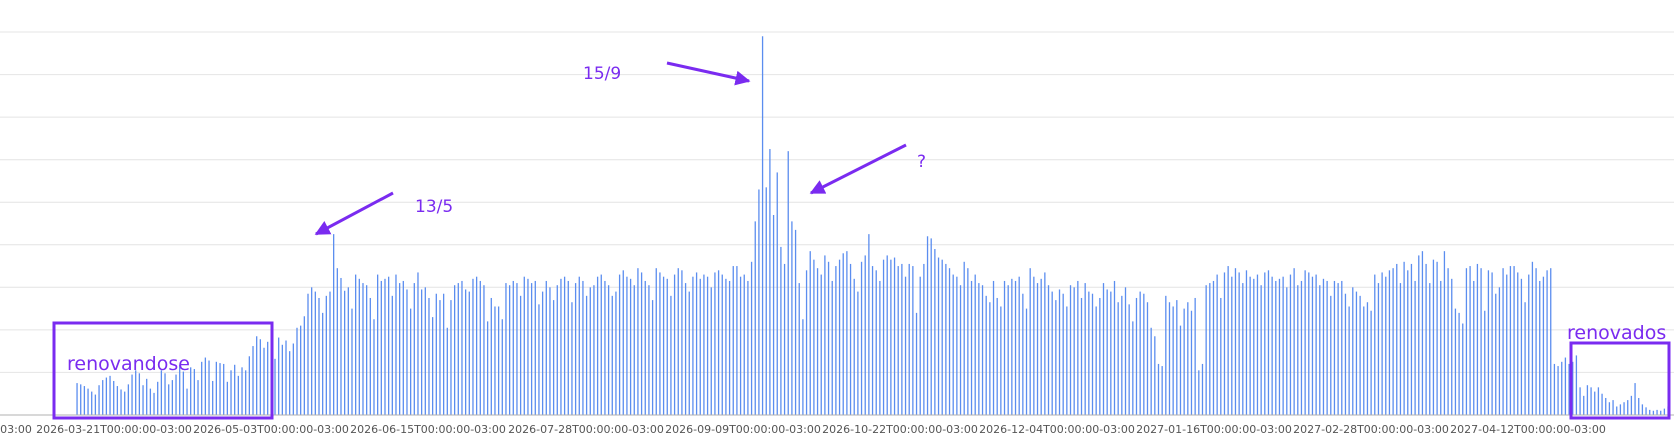  Describe the element at coordinates (586, 429) in the screenshot. I see `x-tick-label: 2026-07-28T00:00:00-03:00` at that location.